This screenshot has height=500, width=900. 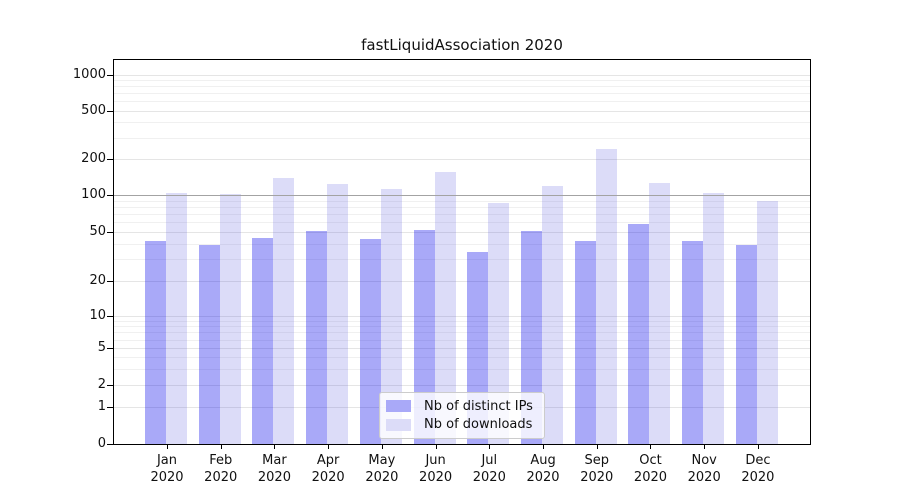 I want to click on x-tick-label: Sep 2020, so click(x=597, y=469).